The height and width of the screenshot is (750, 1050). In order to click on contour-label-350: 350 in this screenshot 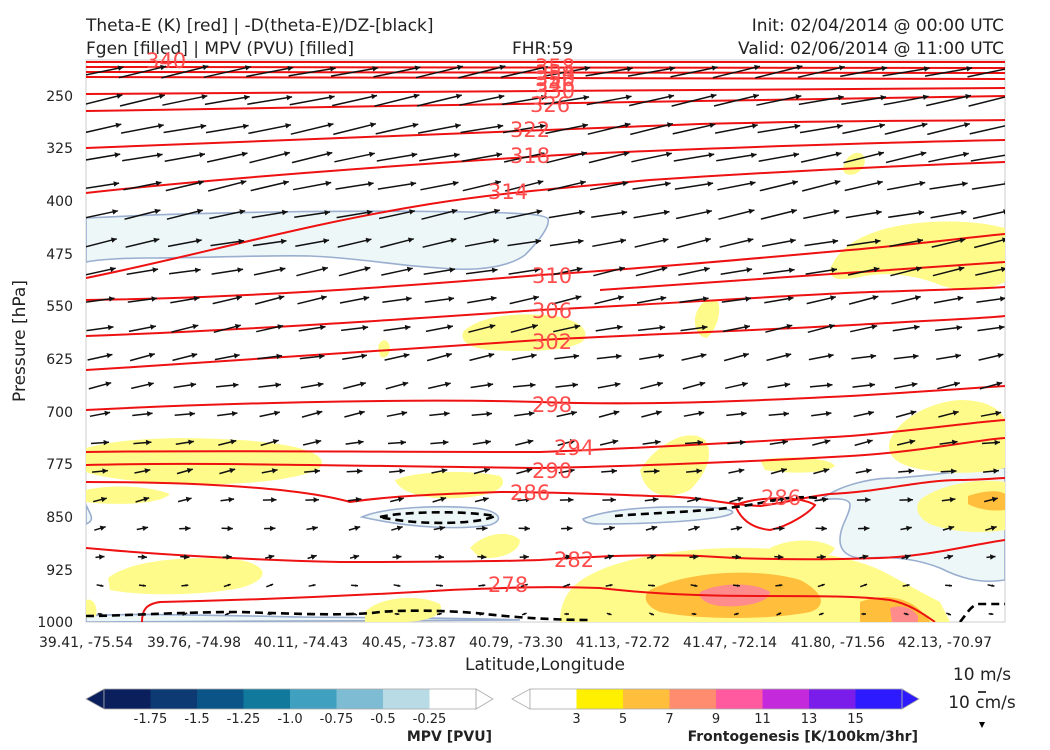, I will do `click(555, 79)`.